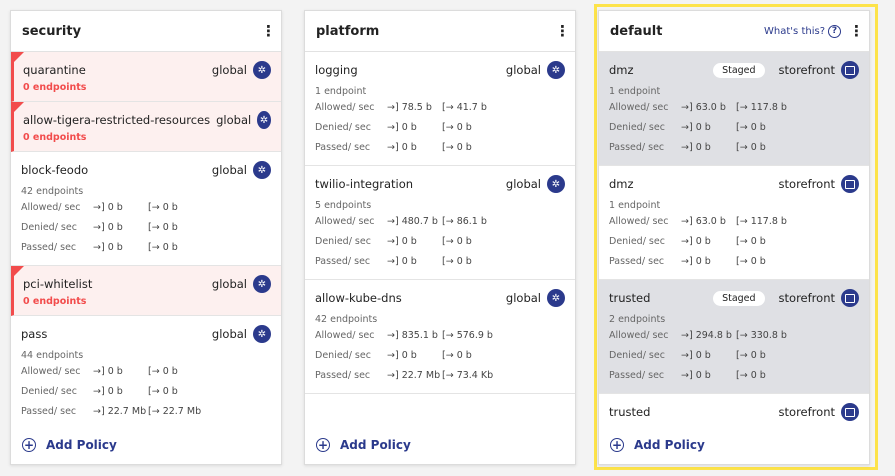 This screenshot has width=895, height=476. What do you see at coordinates (834, 31) in the screenshot?
I see `help-icon: ?` at bounding box center [834, 31].